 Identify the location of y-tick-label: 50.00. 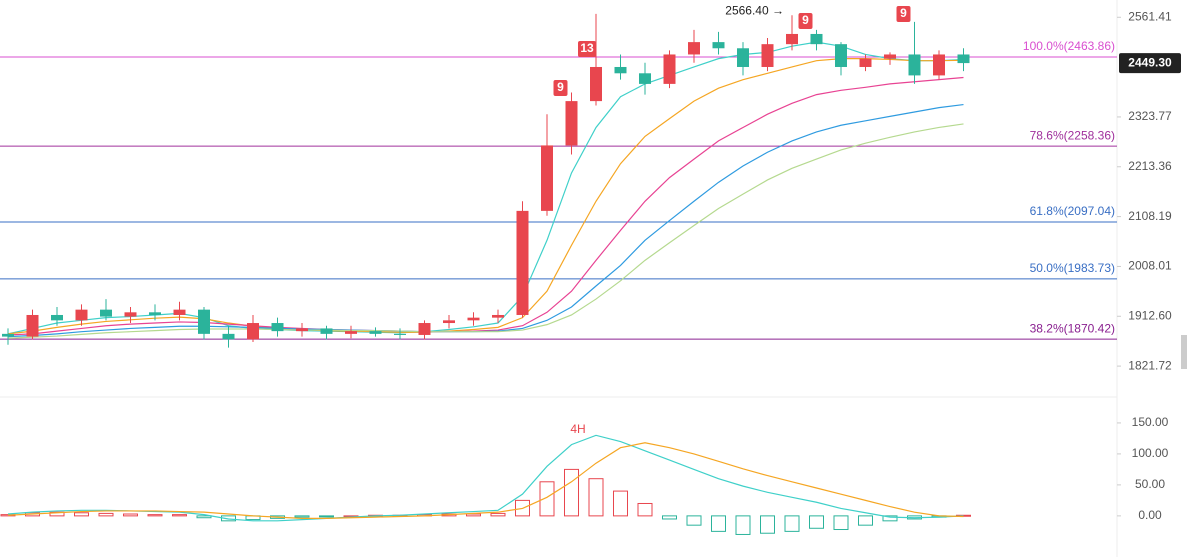
(1150, 484).